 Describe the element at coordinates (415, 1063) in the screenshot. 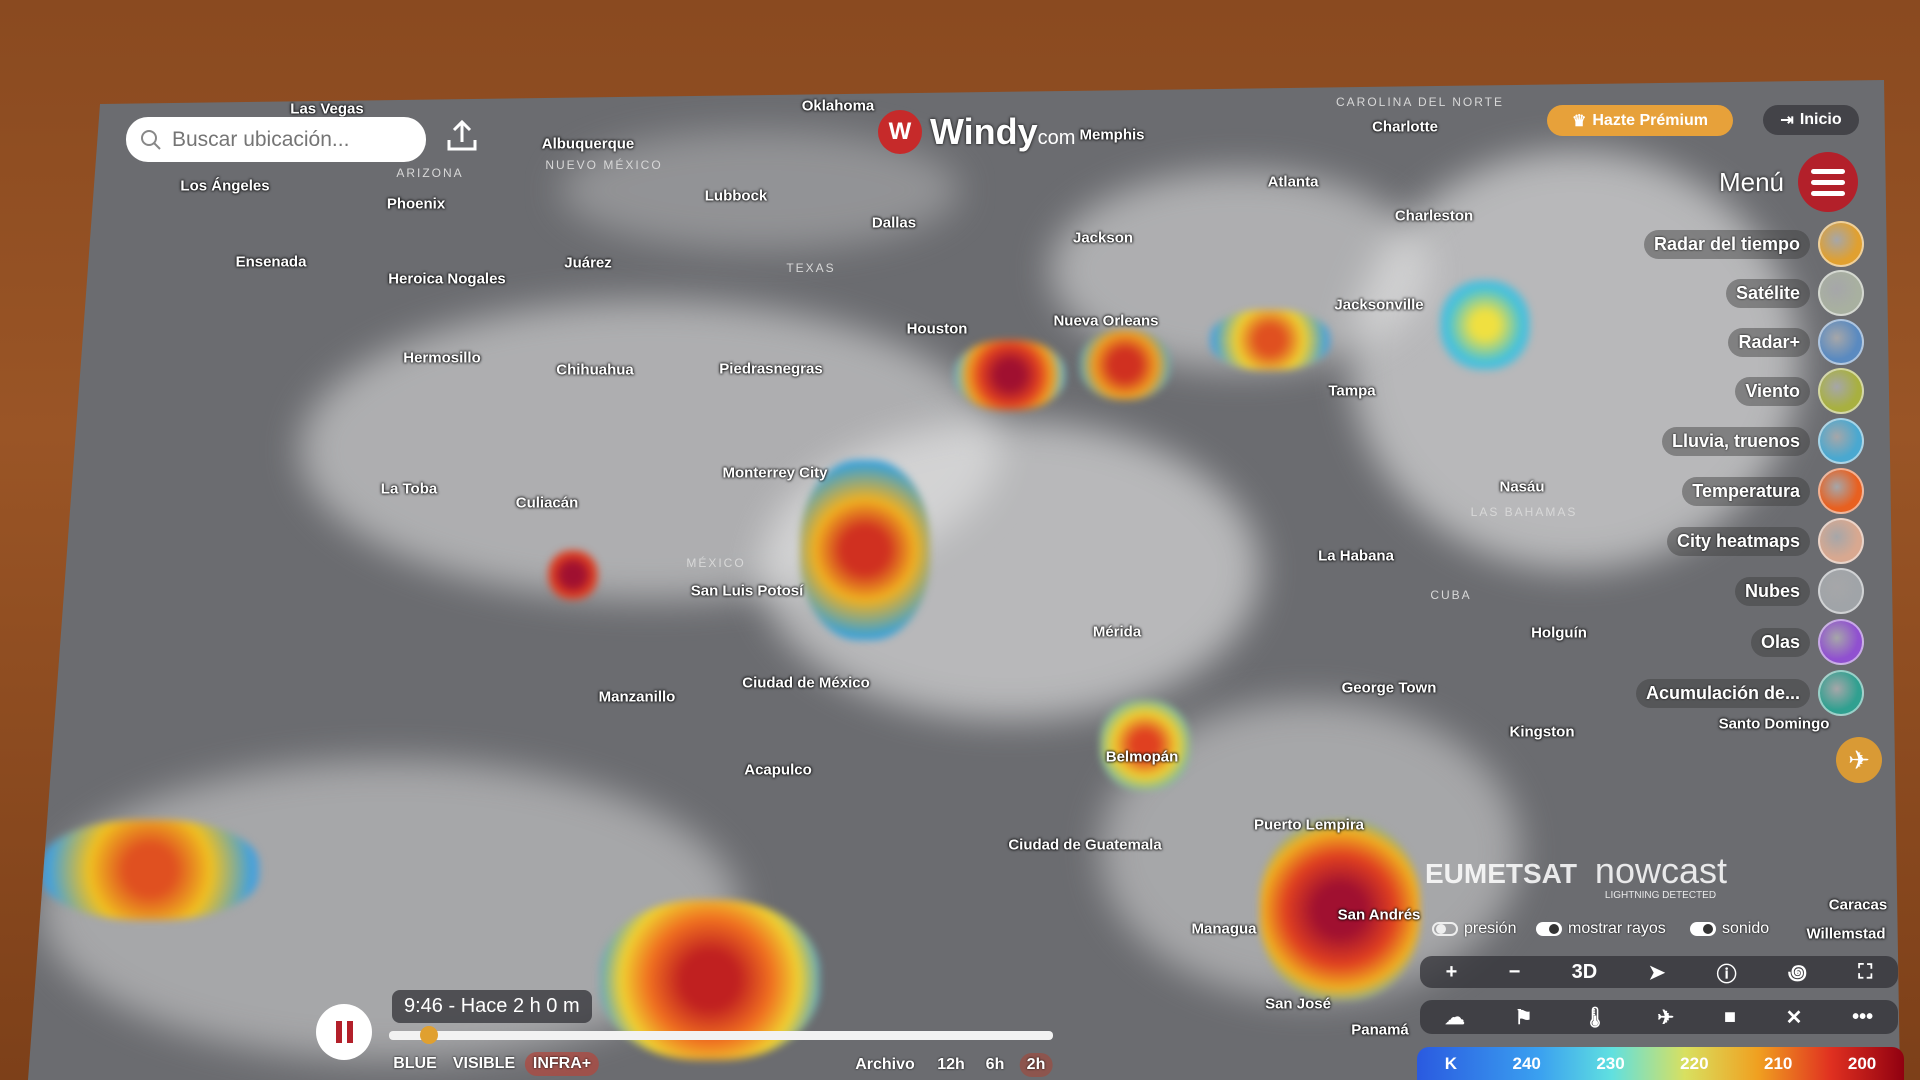

I see `band-blue: BLUE` at that location.